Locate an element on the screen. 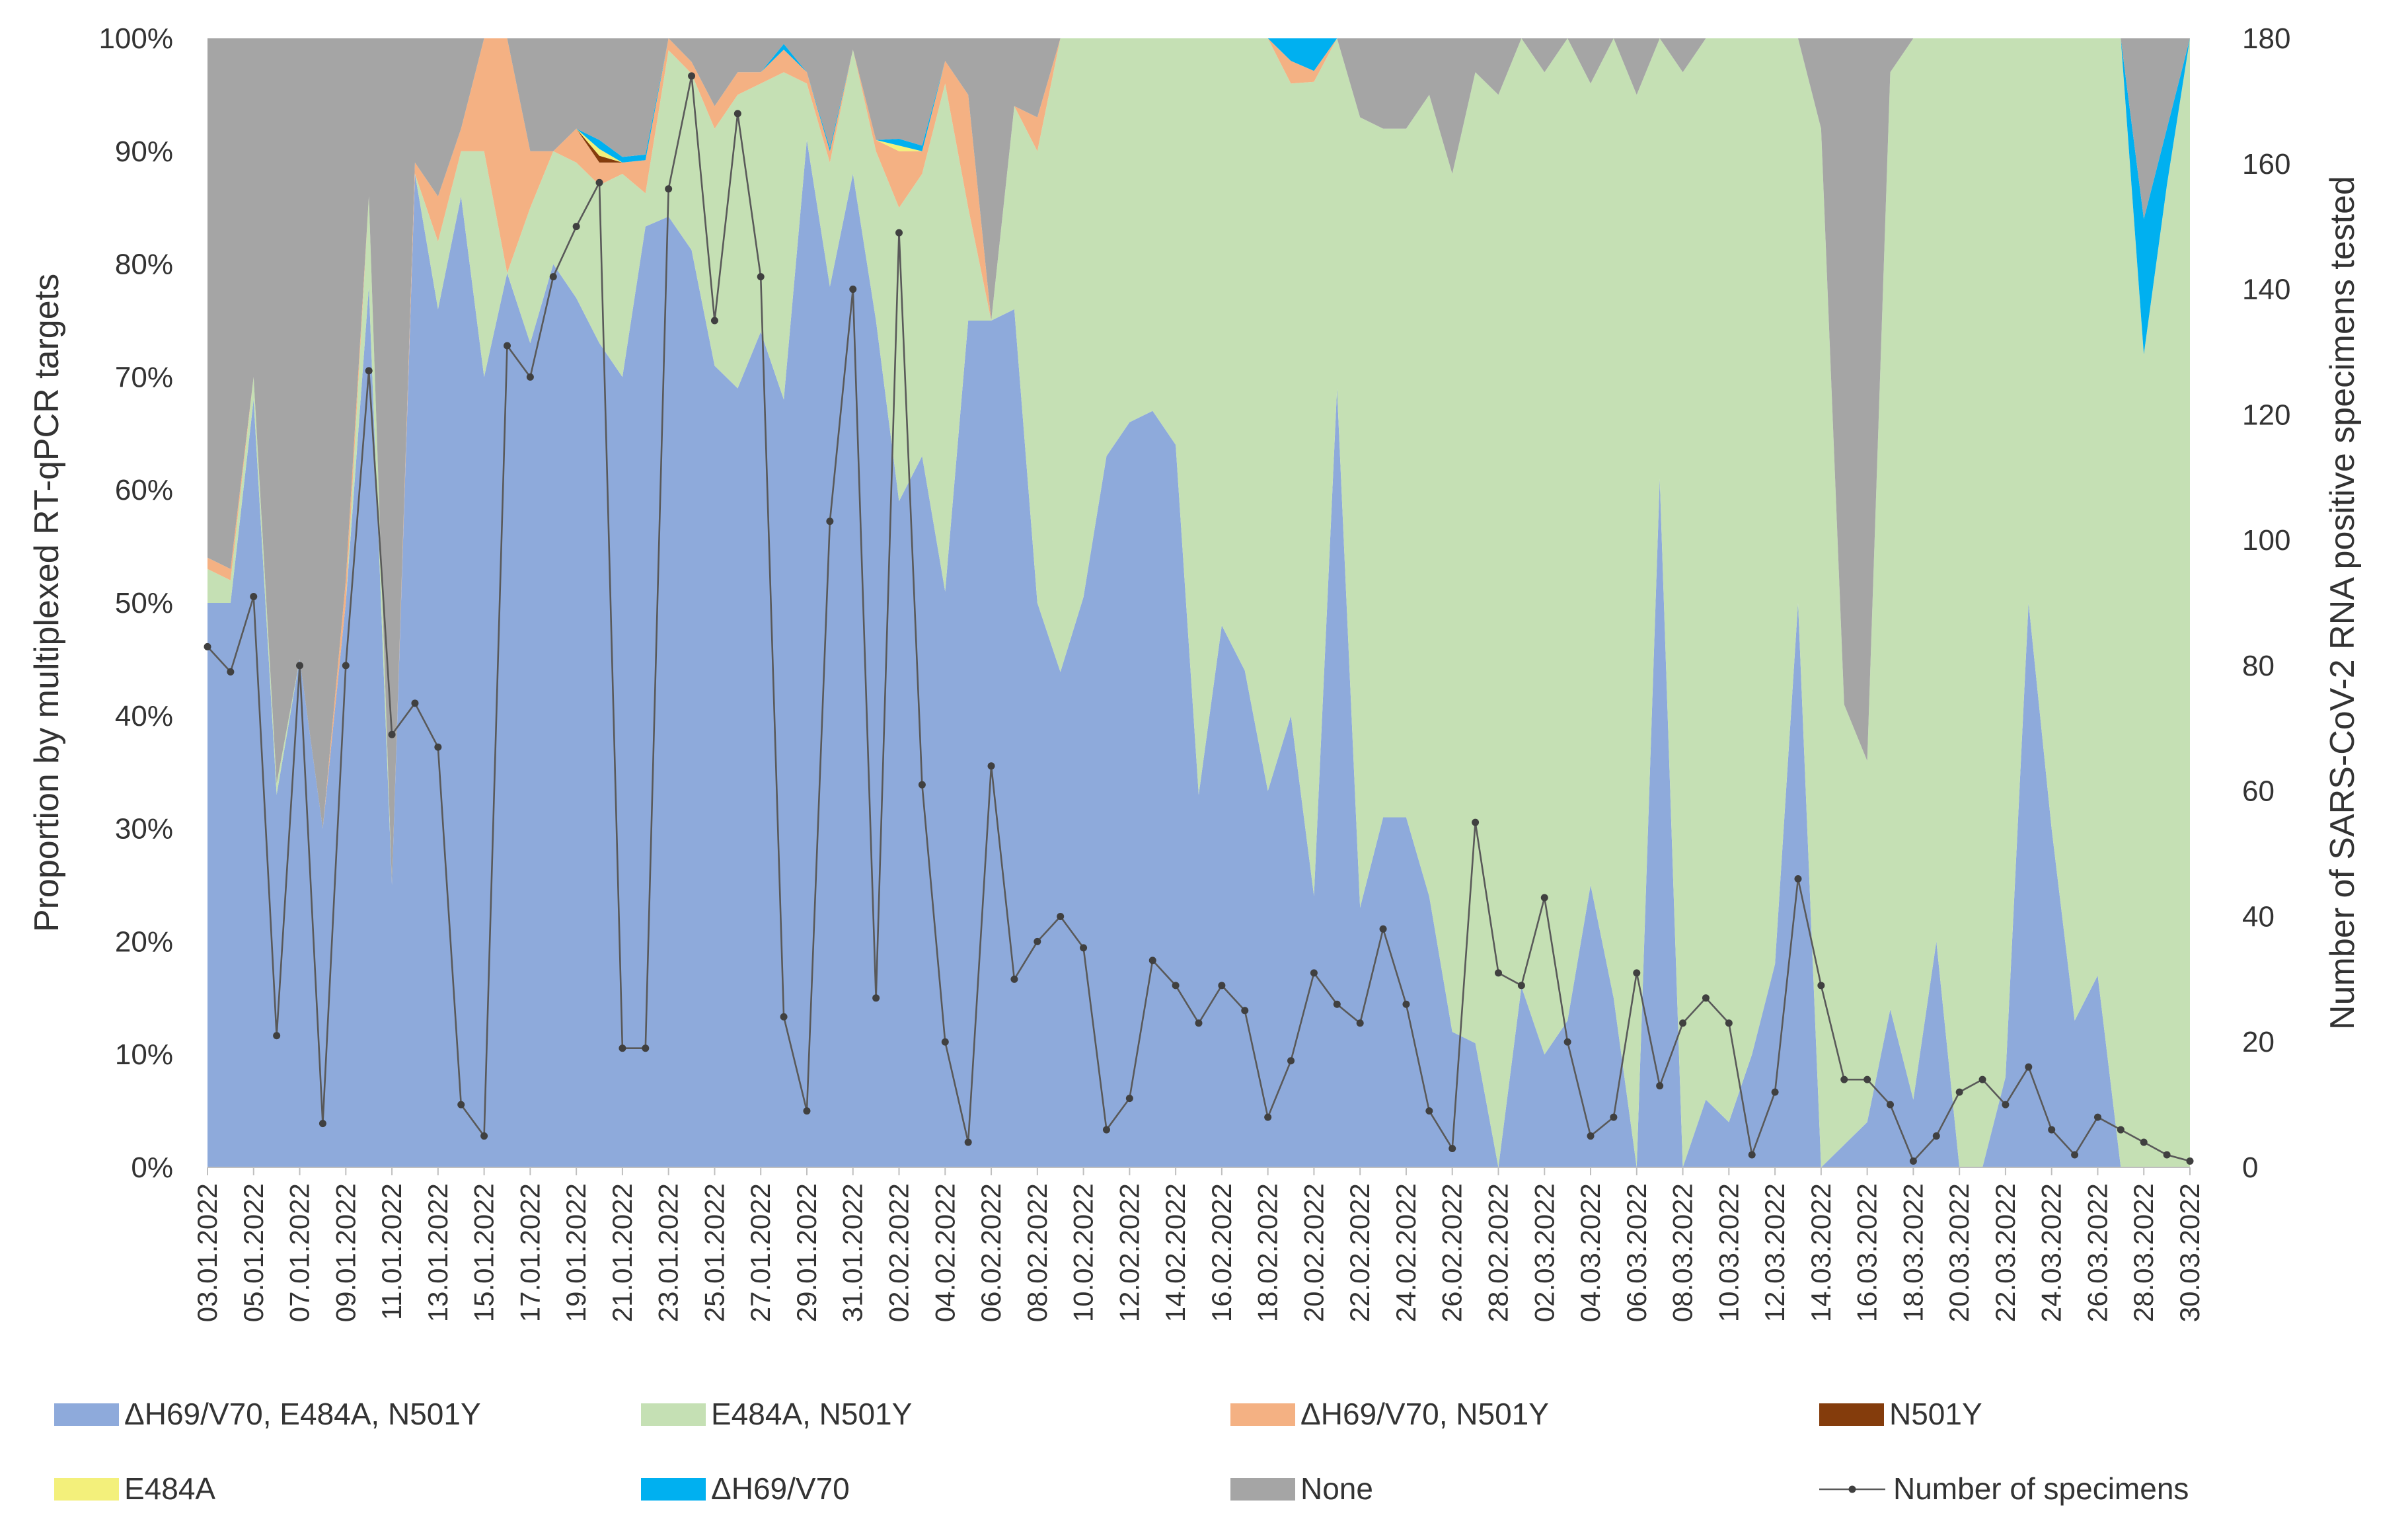 This screenshot has width=2408, height=1523. x-tick-label: 21.01.2022 is located at coordinates (622, 1252).